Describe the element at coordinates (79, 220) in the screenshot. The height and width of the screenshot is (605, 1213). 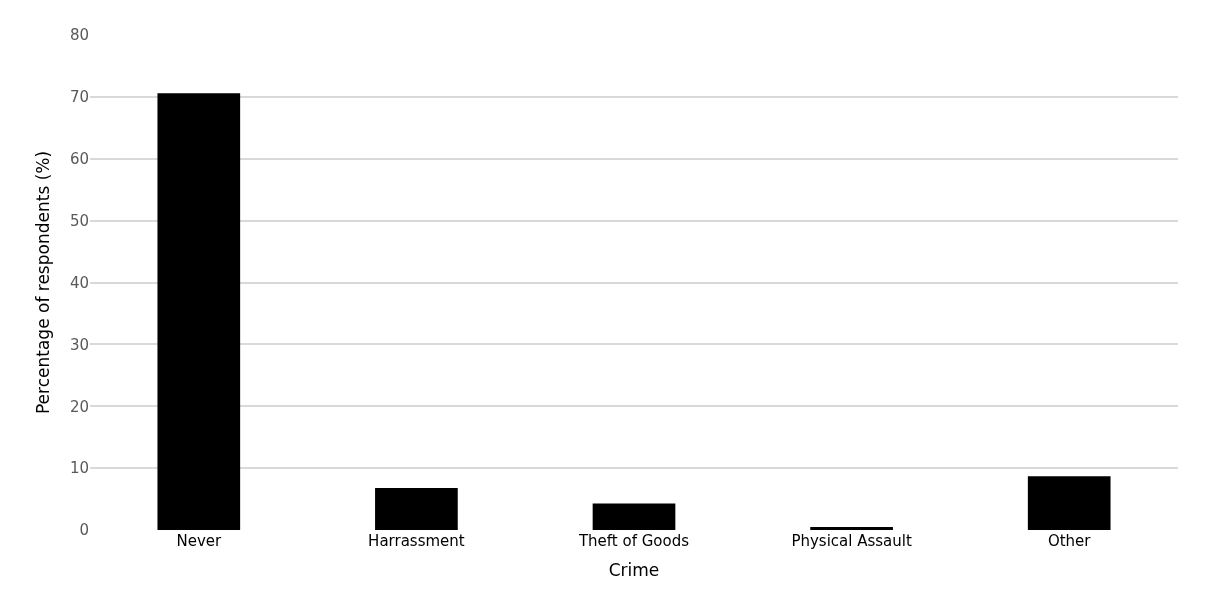
I see `y-tick-label: 50` at that location.